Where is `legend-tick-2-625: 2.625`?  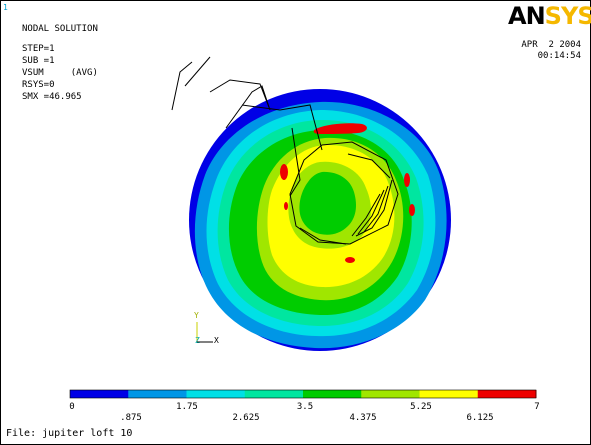
legend-tick-2-625: 2.625 is located at coordinates (245, 418).